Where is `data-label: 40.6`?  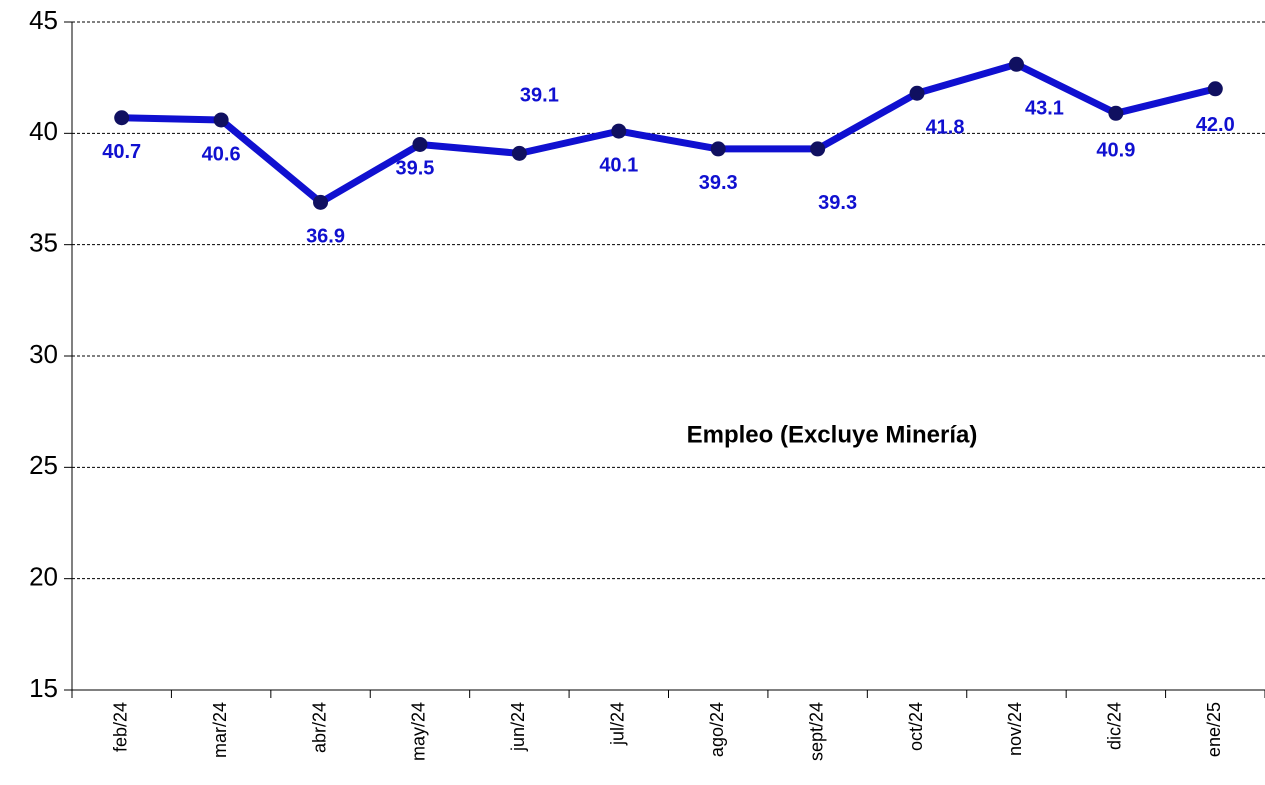
data-label: 40.6 is located at coordinates (221, 154).